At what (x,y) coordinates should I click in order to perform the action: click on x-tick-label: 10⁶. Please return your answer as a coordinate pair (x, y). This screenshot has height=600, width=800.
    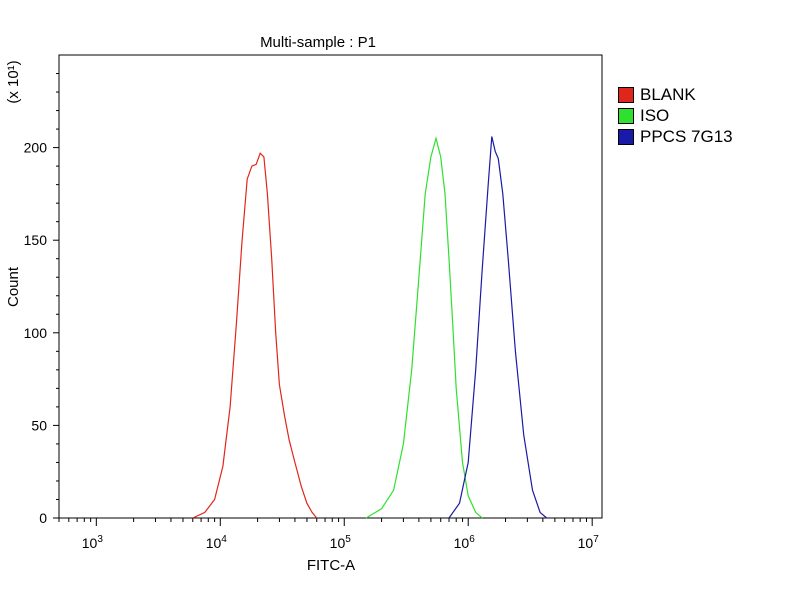
    Looking at the image, I should click on (465, 542).